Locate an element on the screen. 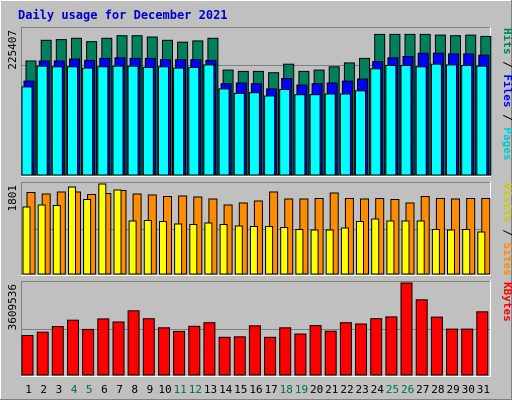 This screenshot has width=512, height=400. x-tick-label-day-8: 8 is located at coordinates (134, 389).